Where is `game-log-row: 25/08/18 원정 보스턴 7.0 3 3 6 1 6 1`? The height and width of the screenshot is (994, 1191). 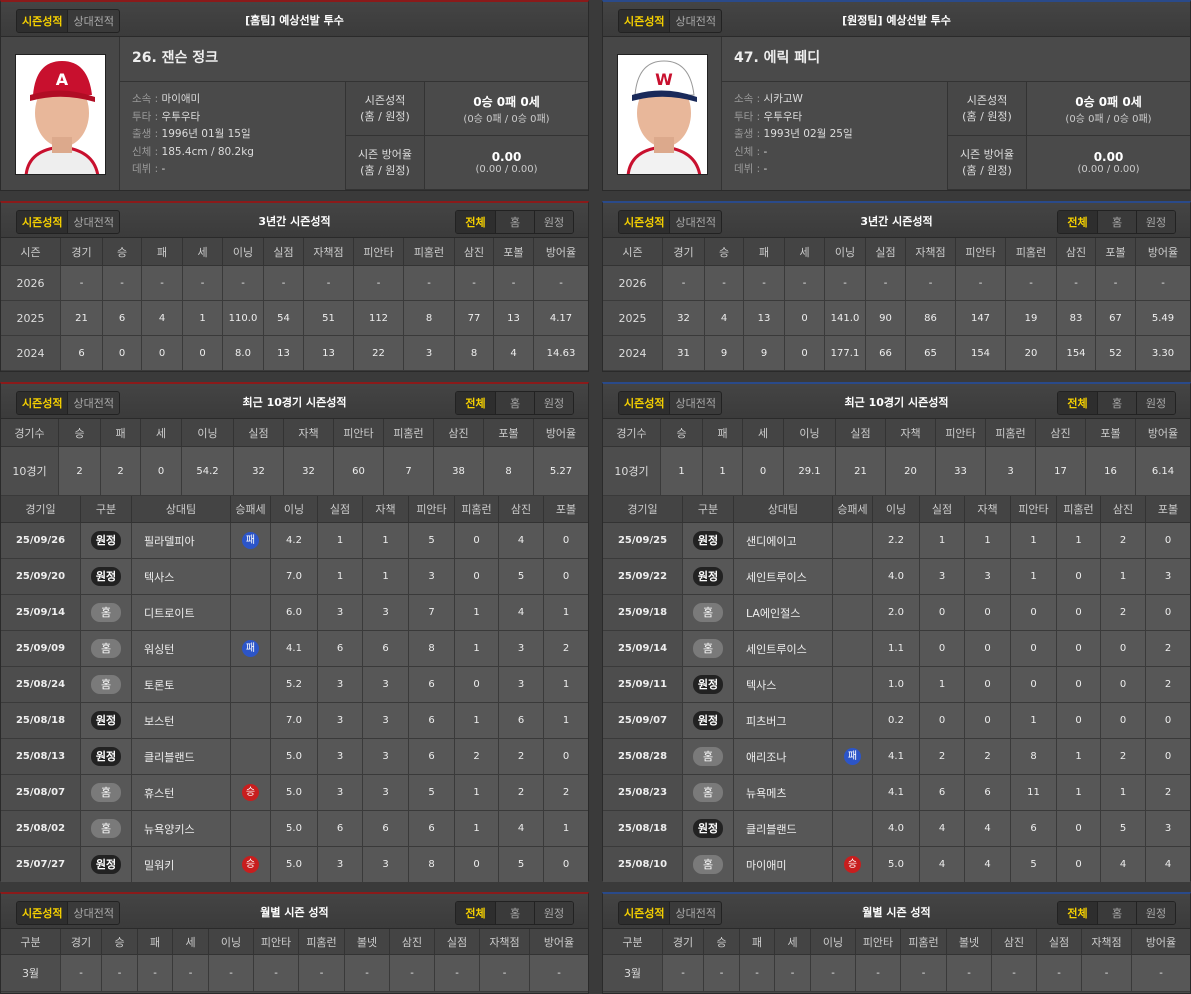
game-log-row: 25/08/18 원정 보스턴 7.0 3 3 6 1 6 1 is located at coordinates (294, 721).